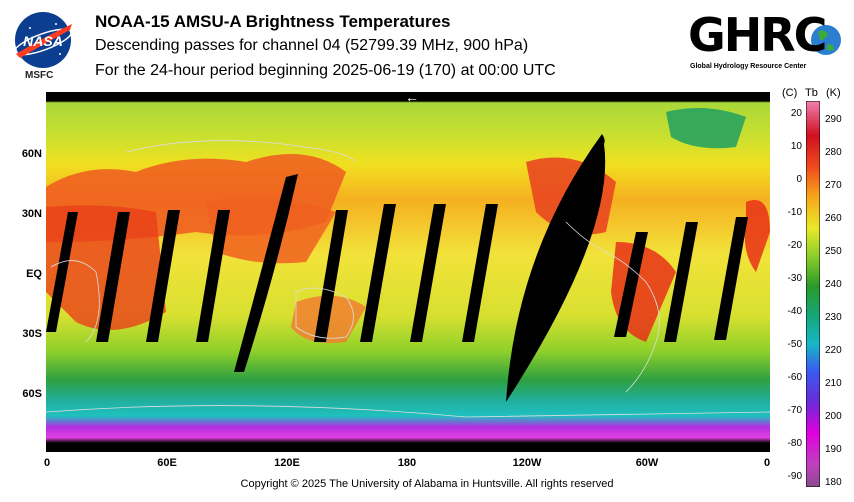 Image resolution: width=854 pixels, height=502 pixels. What do you see at coordinates (833, 152) in the screenshot?
I see `colorbar-kelvin-tick: 280` at bounding box center [833, 152].